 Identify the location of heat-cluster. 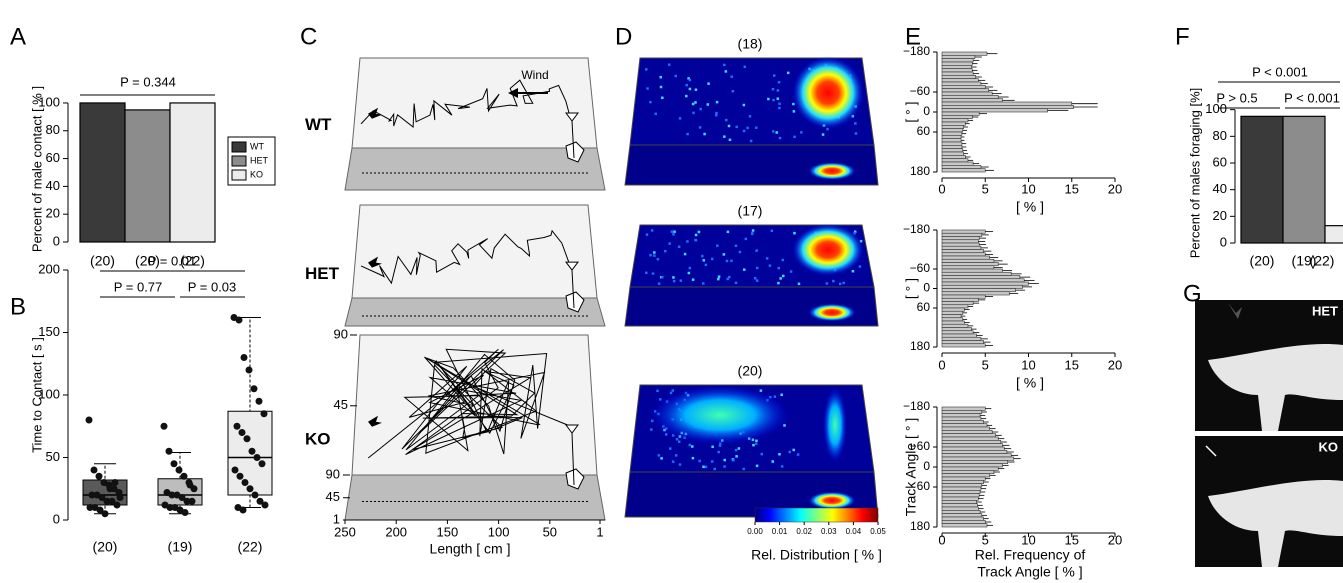
(720, 415).